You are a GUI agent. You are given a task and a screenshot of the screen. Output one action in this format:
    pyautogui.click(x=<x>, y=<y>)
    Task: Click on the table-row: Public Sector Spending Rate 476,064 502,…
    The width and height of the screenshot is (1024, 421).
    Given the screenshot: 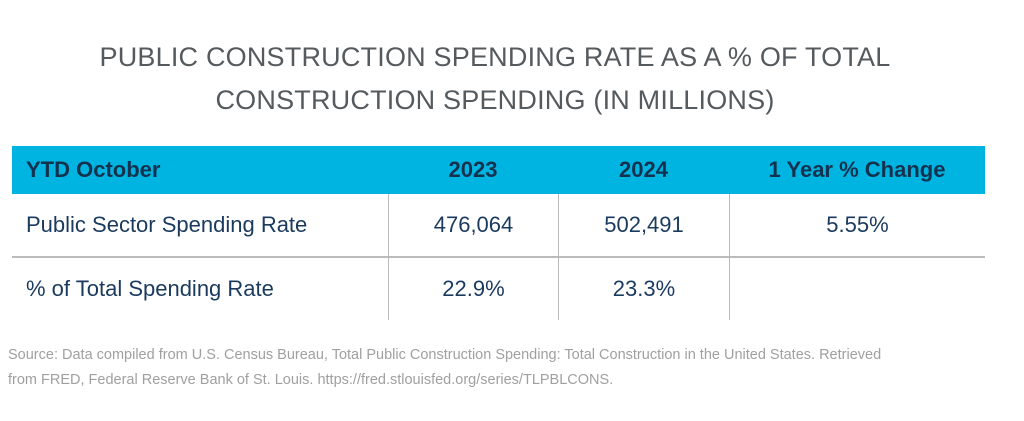 What is the action you would take?
    pyautogui.click(x=498, y=226)
    